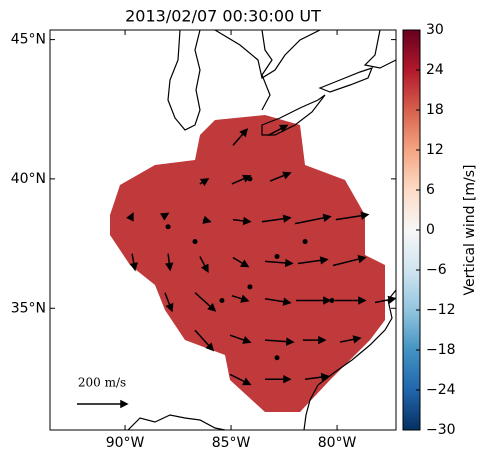 The image size is (487, 460). I want to click on x-tick-label: 90°W, so click(125, 443).